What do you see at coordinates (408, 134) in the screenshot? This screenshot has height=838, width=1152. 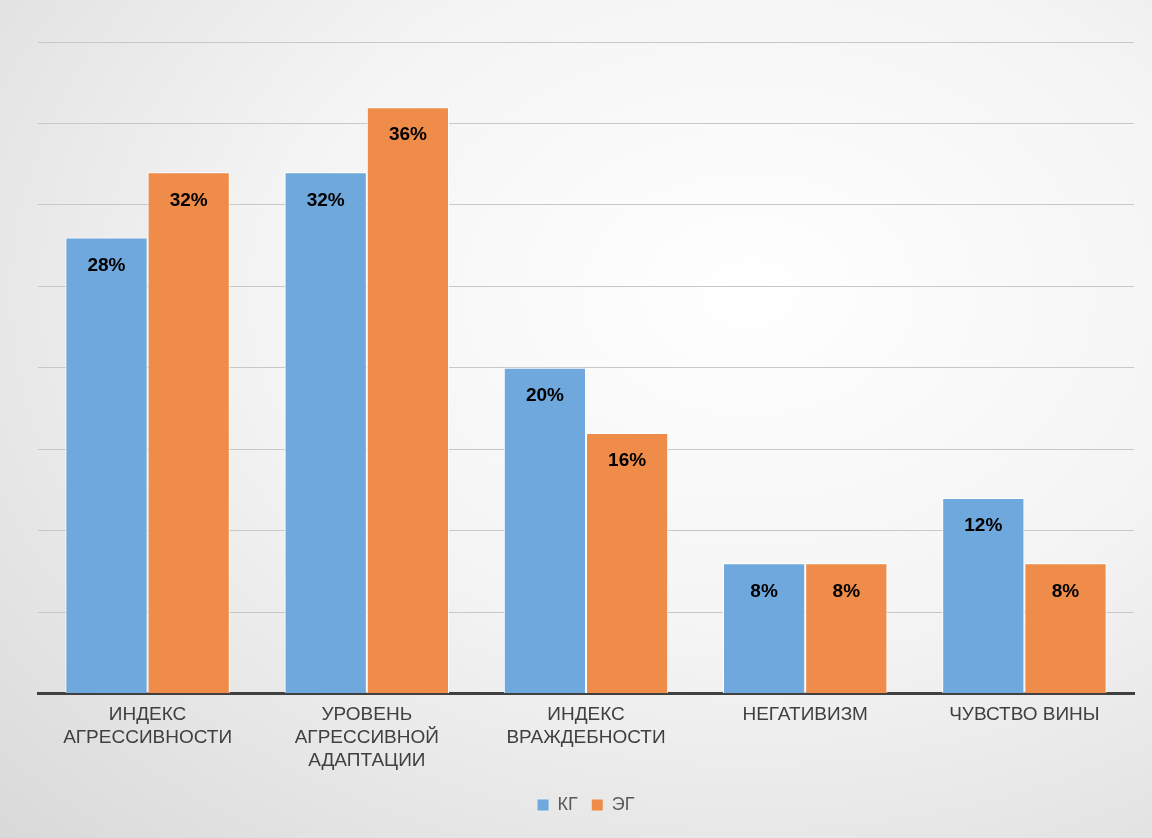 I see `data-label: 36%` at bounding box center [408, 134].